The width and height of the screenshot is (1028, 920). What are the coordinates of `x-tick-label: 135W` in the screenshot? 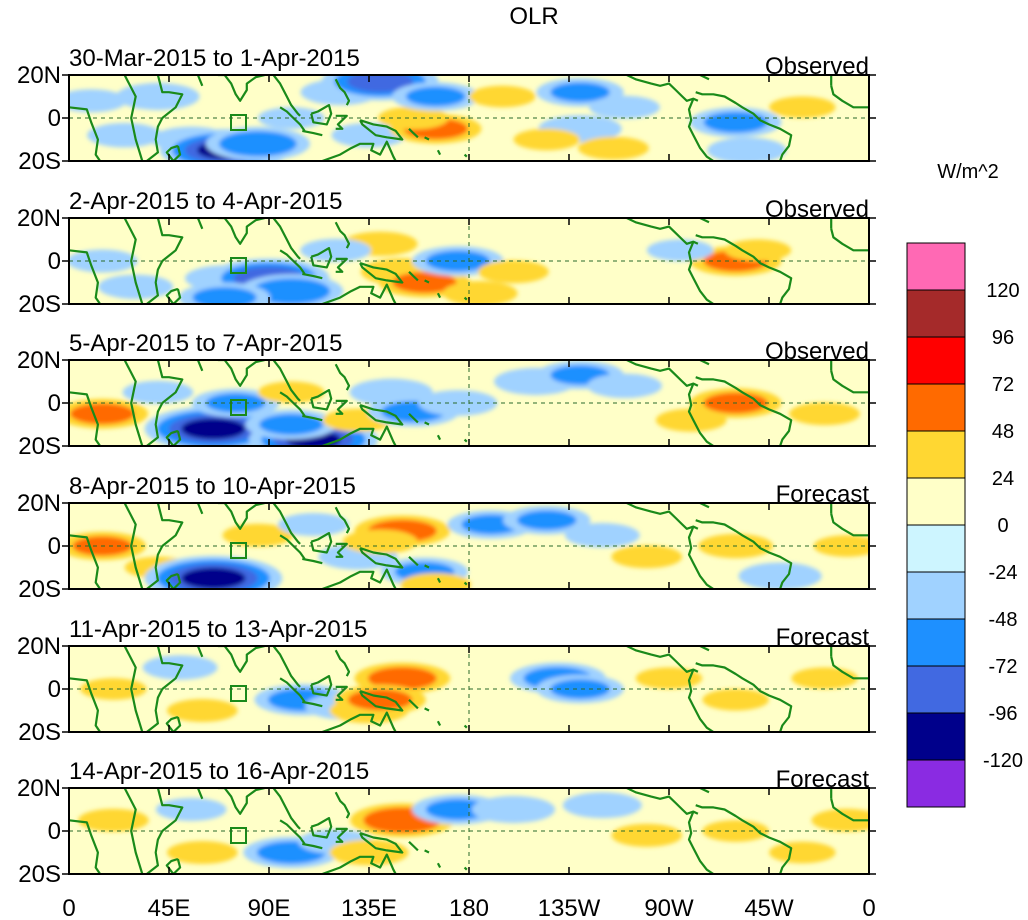 It's located at (569, 907).